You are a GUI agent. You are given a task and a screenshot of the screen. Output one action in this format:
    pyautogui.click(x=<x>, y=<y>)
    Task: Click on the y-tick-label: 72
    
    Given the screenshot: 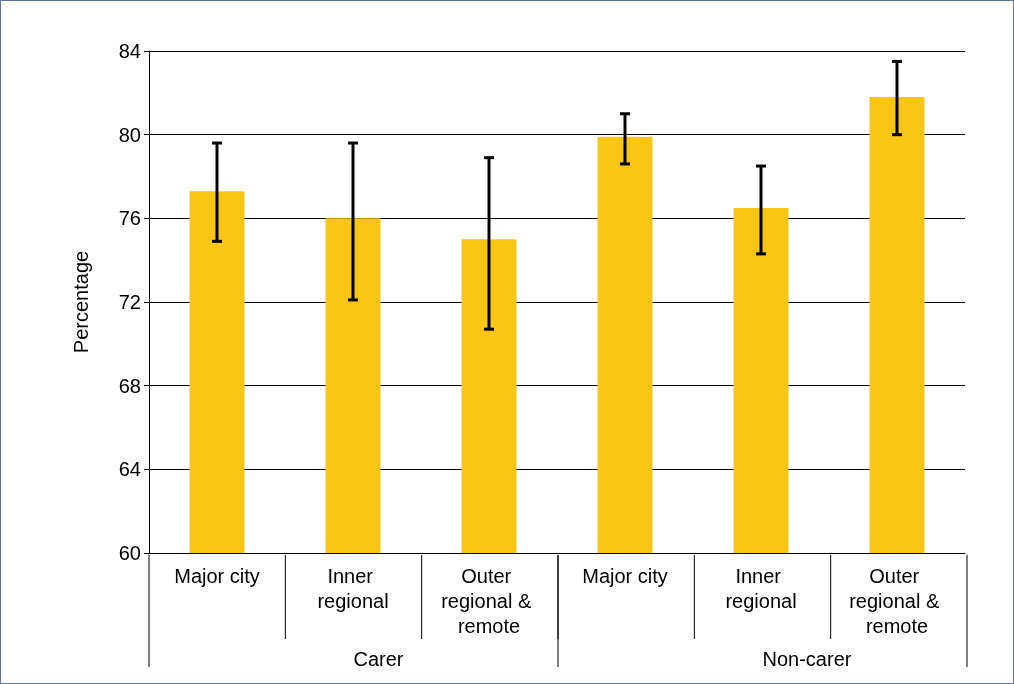 What is the action you would take?
    pyautogui.click(x=129, y=302)
    